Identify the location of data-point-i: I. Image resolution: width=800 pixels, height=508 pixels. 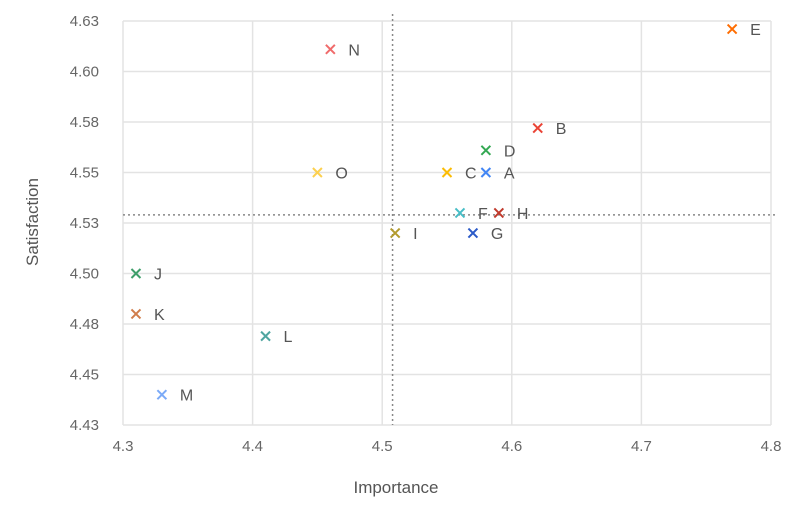
(403, 234).